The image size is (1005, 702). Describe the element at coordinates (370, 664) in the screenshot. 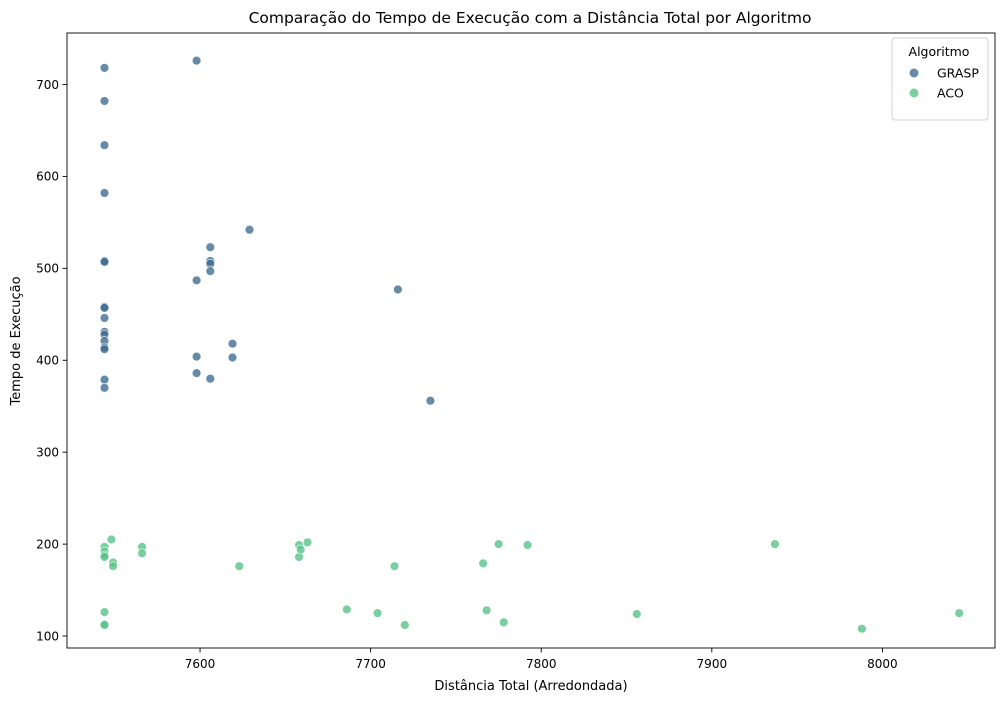

I see `x-tick-label: 7700` at that location.